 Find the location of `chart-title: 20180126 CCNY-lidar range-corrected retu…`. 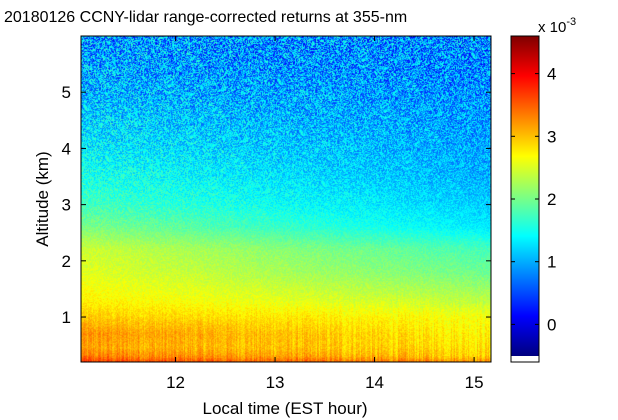

chart-title: 20180126 CCNY-lidar range-corrected retu… is located at coordinates (205, 17).